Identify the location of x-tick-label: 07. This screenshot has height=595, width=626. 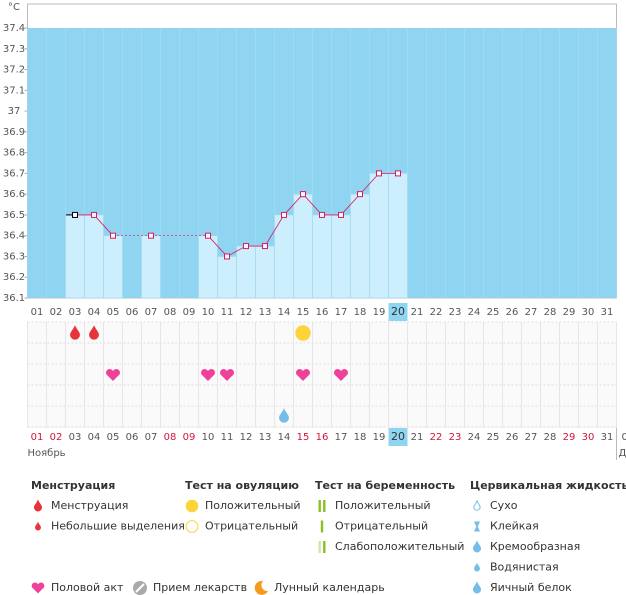
(151, 312).